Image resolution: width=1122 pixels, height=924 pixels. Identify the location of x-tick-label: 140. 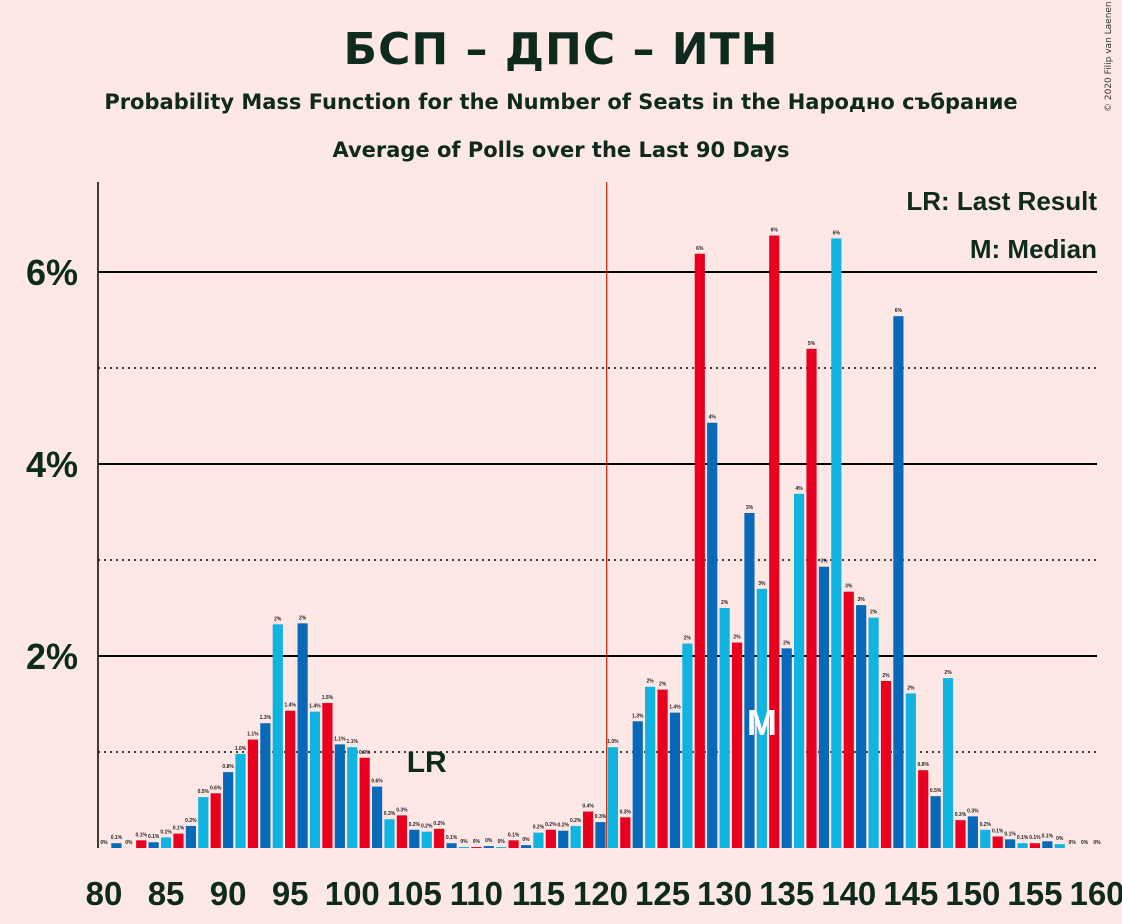
(848, 893).